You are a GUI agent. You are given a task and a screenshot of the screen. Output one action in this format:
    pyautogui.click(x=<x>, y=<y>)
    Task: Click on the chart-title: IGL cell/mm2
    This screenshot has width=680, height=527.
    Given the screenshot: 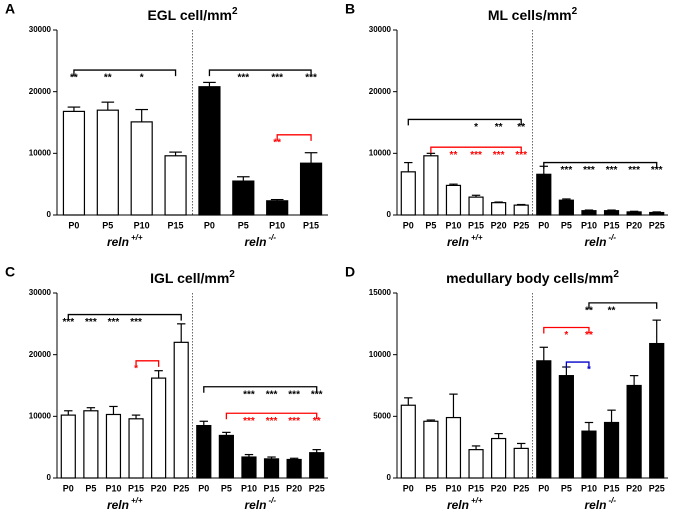 What is the action you would take?
    pyautogui.click(x=192, y=277)
    